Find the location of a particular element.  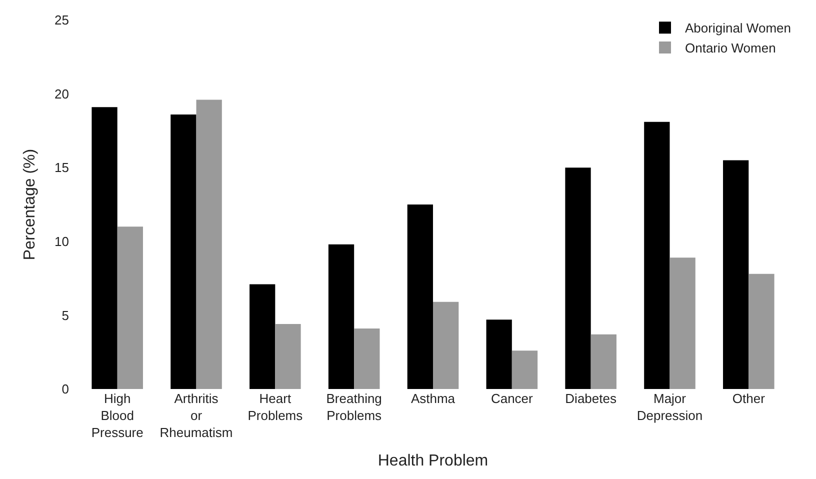

x-axis-title: Health Problem is located at coordinates (433, 461).